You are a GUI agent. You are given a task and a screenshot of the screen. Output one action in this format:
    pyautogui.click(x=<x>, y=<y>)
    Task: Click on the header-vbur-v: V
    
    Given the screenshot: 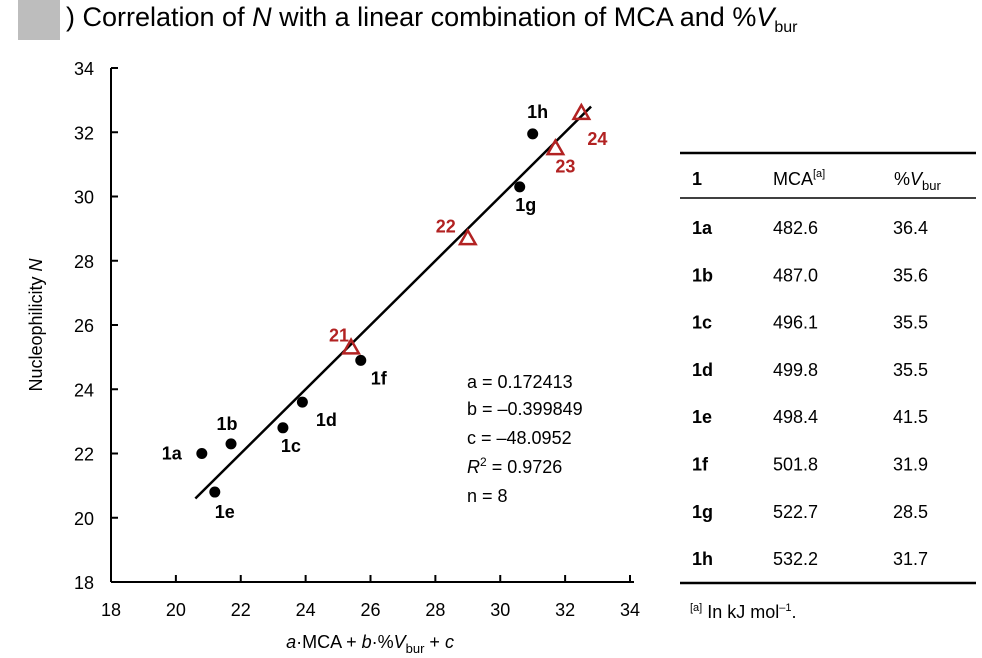 What is the action you would take?
    pyautogui.click(x=917, y=179)
    